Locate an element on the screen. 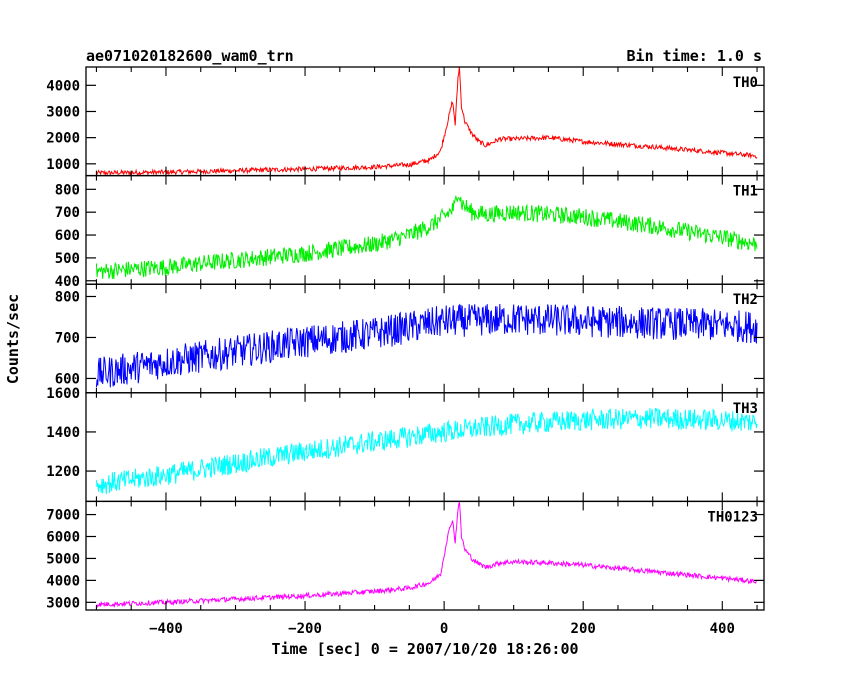 The width and height of the screenshot is (850, 680). series-line-th2 is located at coordinates (426, 345).